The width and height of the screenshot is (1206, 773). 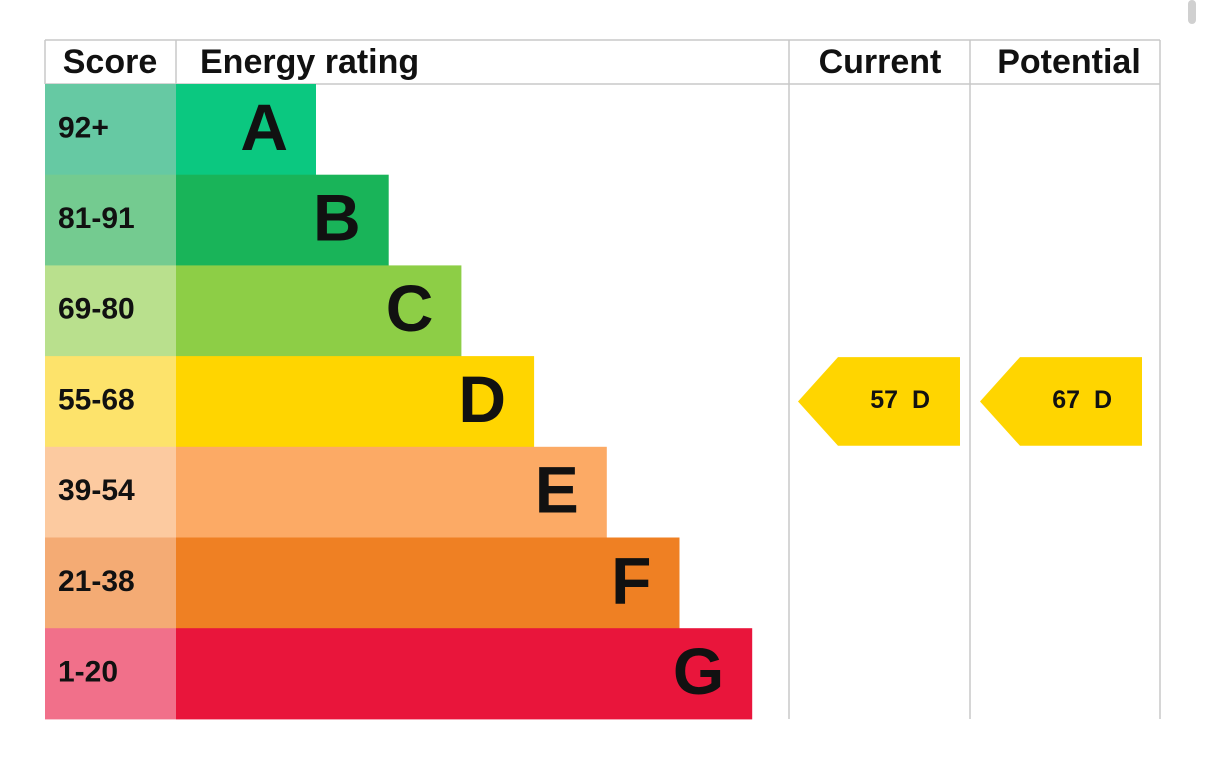 What do you see at coordinates (83, 127) in the screenshot?
I see `score-range: 92+` at bounding box center [83, 127].